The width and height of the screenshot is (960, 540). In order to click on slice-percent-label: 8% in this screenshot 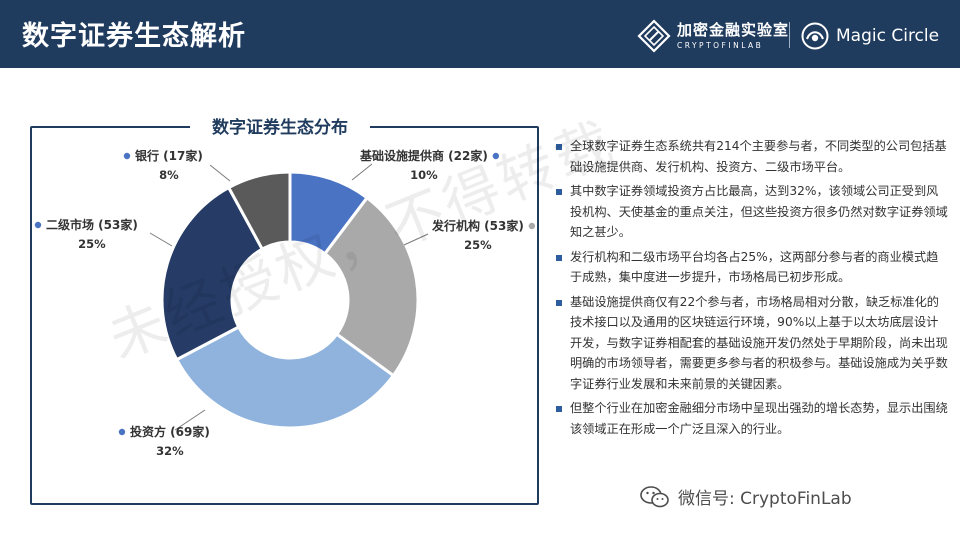, I will do `click(169, 175)`.